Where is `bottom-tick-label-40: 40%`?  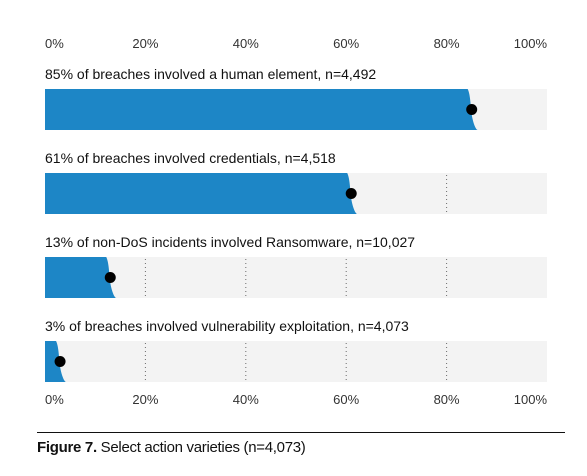 bottom-tick-label-40: 40% is located at coordinates (246, 399).